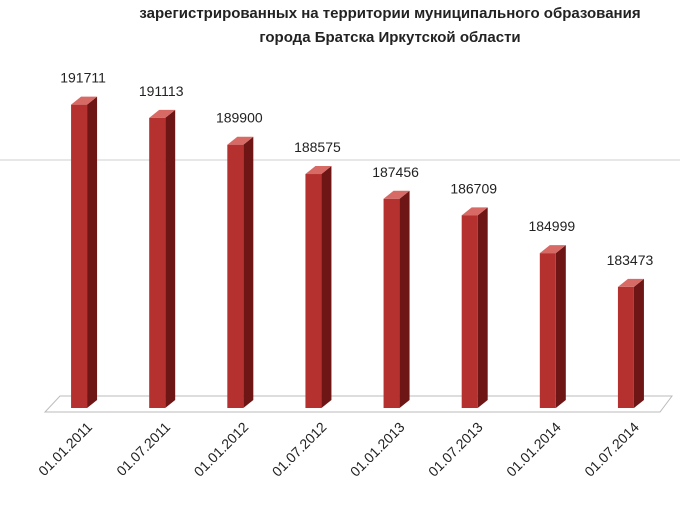 This screenshot has height=530, width=680. Describe the element at coordinates (161, 91) in the screenshot. I see `data-label: 191113` at that location.